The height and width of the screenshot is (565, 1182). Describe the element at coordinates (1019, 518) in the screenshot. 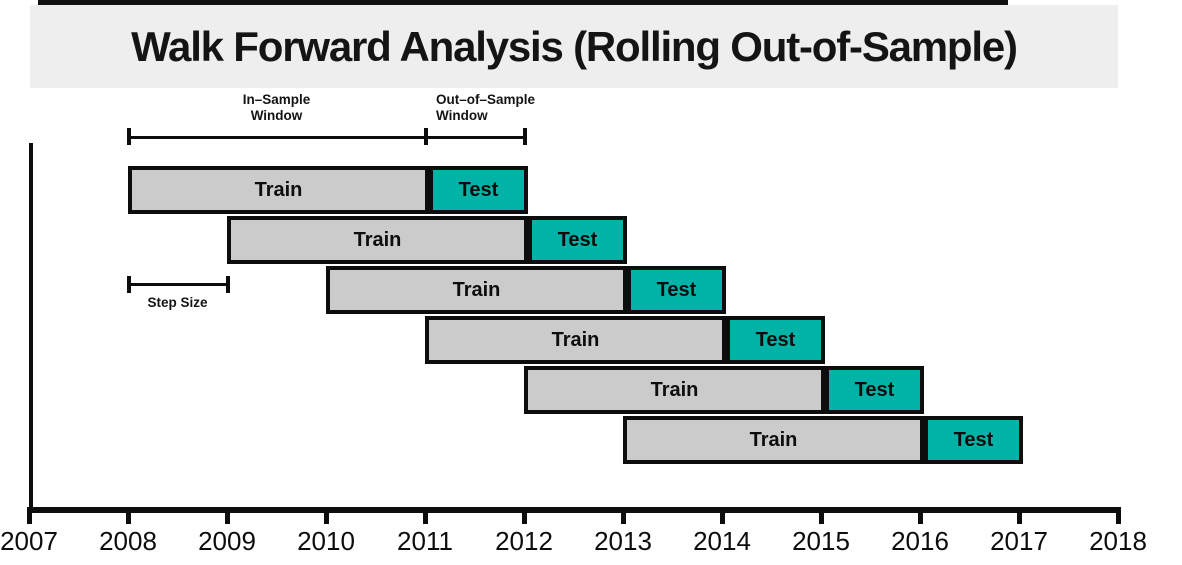

I see `x-tick-2017` at that location.